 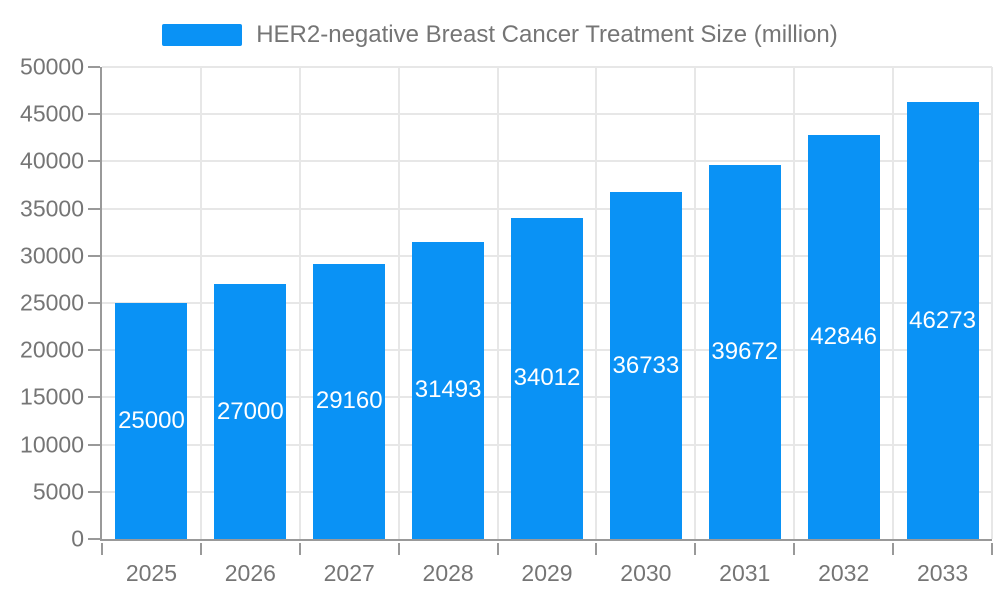 I want to click on bar: 31493, so click(x=448, y=390).